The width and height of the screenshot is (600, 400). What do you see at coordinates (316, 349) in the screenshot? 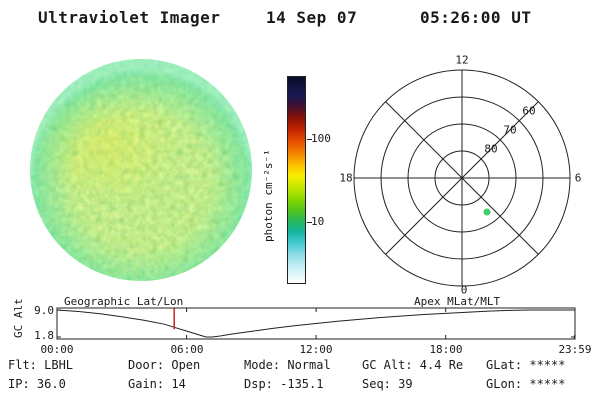
I see `xtick-1200: 12:00` at bounding box center [316, 349].